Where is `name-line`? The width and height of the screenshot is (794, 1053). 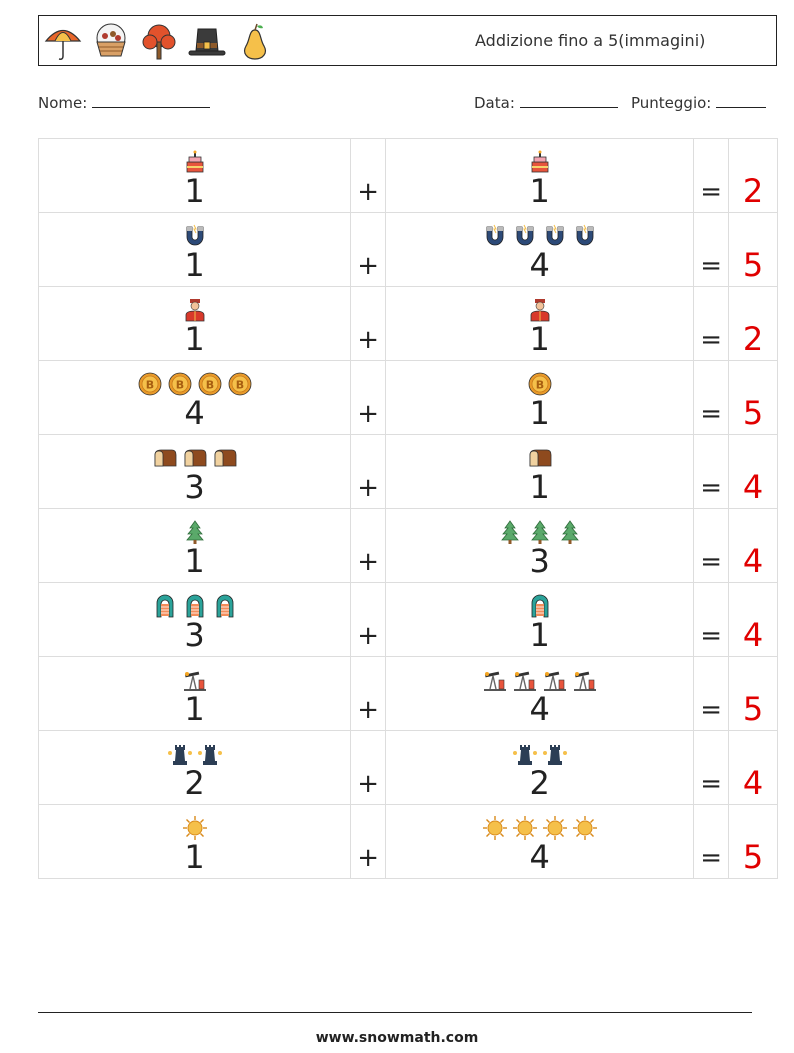
name-line is located at coordinates (151, 100).